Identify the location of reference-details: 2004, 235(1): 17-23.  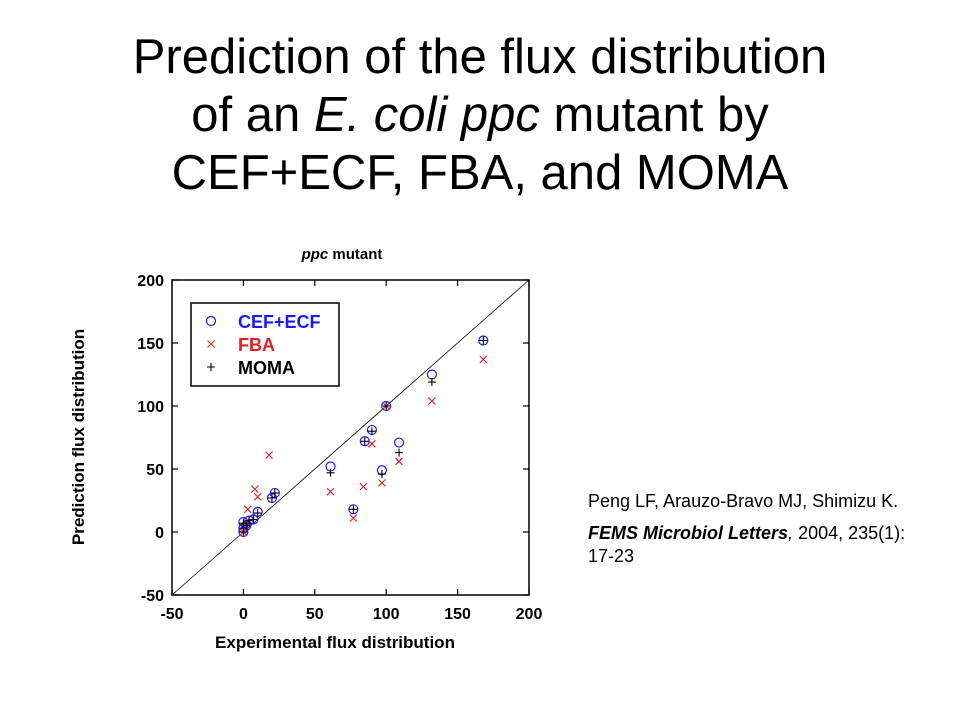
(747, 544).